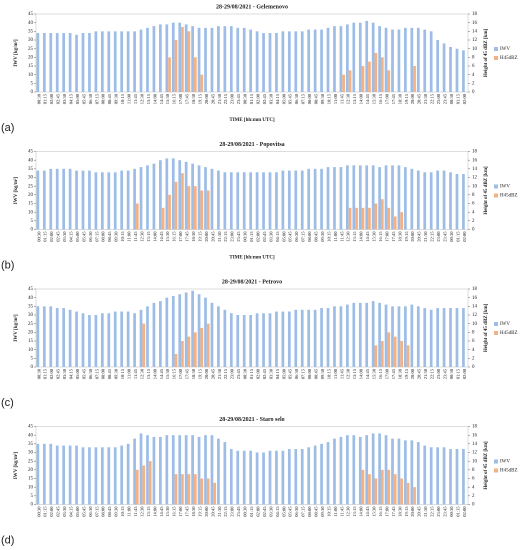 The image size is (526, 550). Describe the element at coordinates (354, 373) in the screenshot. I see `x-tick-label: 13:15` at that location.